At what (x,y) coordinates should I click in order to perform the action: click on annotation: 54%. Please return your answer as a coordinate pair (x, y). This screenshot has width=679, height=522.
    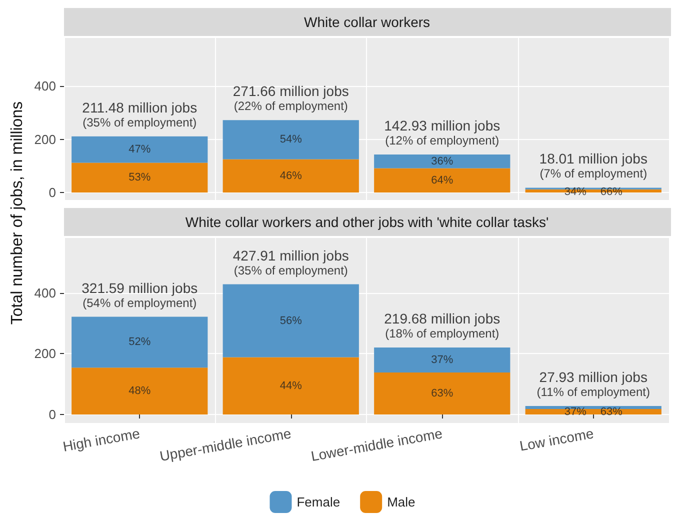
    Looking at the image, I should click on (291, 140).